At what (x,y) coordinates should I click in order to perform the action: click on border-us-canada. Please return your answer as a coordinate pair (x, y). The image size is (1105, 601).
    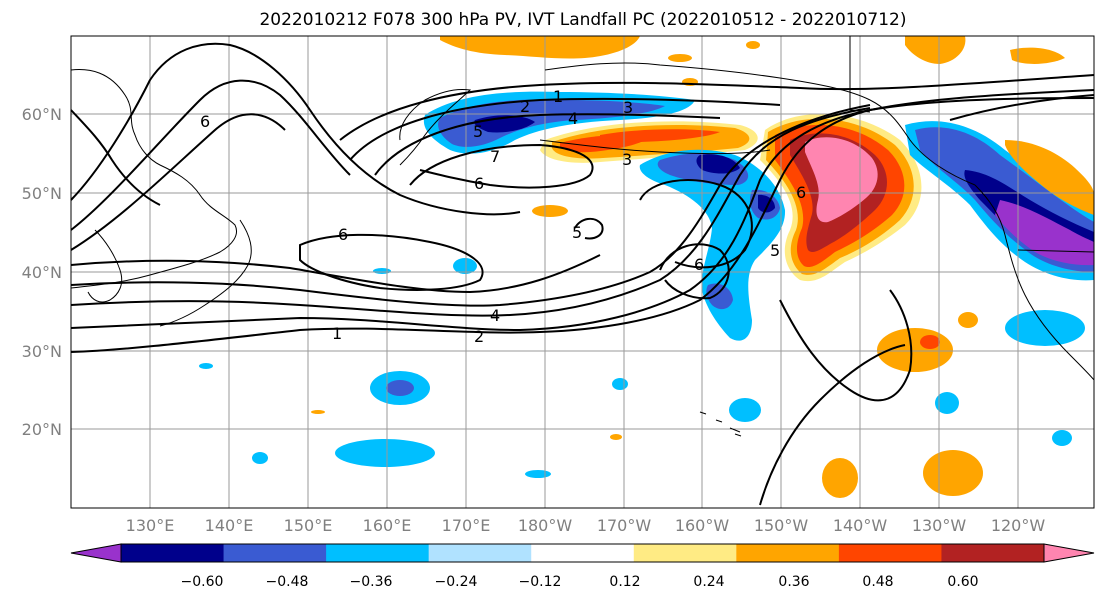
    Looking at the image, I should click on (1056, 251).